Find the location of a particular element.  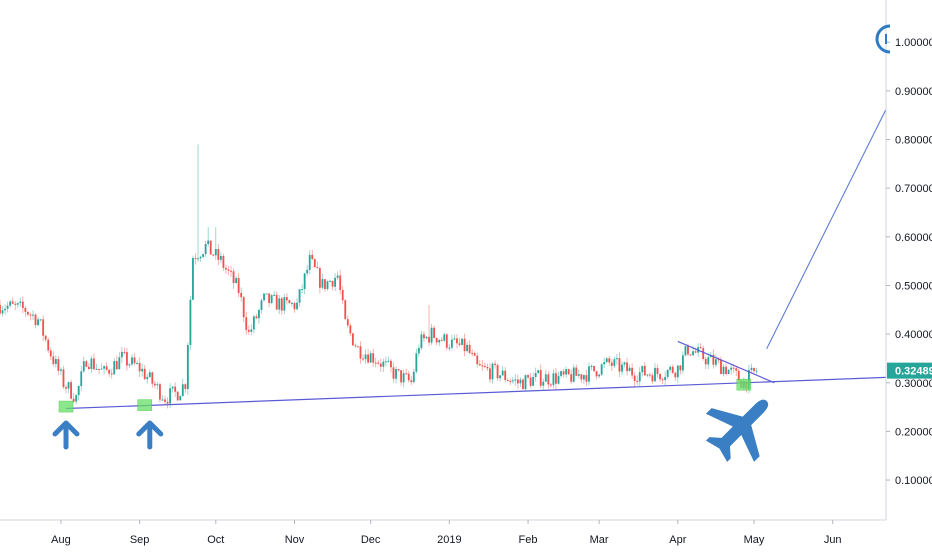

x-axis: Aug Sep Oct Nov Dec 2019 Feb Mar Apr May Jun is located at coordinates (446, 533).